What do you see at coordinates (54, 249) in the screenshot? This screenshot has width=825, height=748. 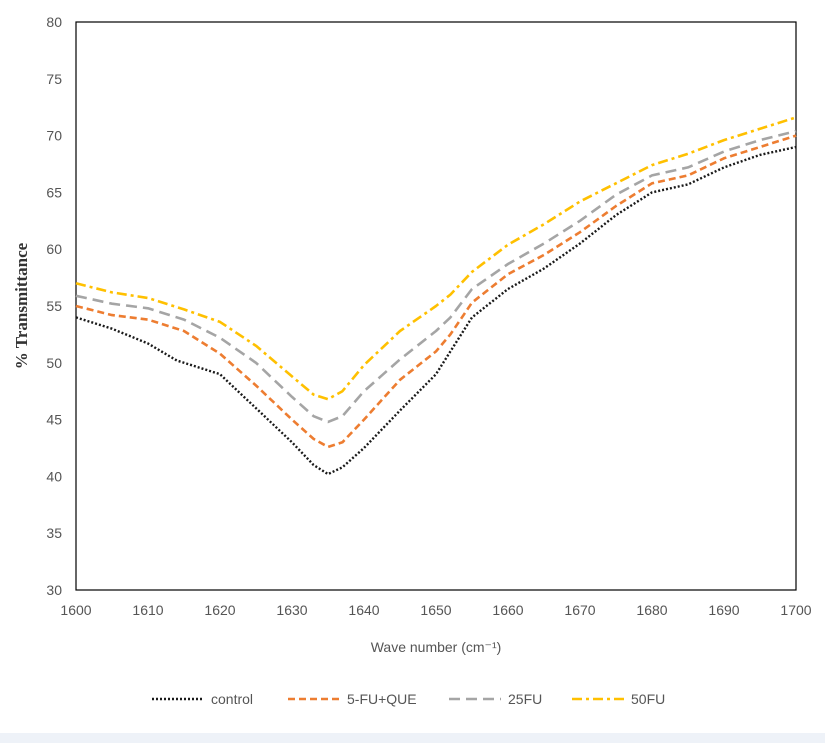 I see `y-tick-label: 60` at bounding box center [54, 249].